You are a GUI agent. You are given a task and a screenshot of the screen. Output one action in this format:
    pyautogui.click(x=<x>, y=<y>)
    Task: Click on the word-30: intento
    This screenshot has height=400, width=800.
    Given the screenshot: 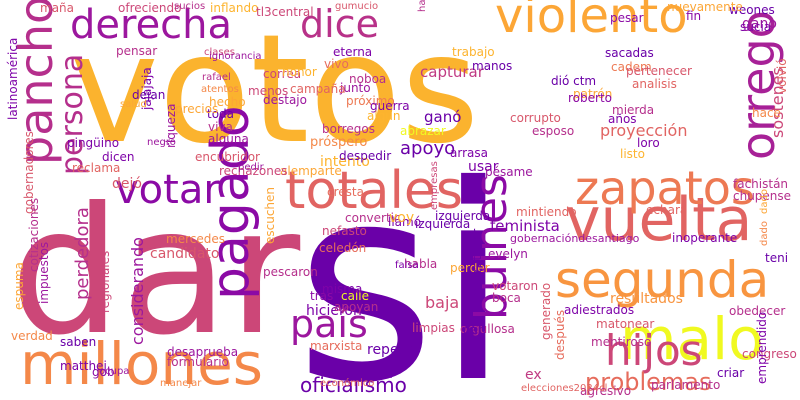 What is the action you would take?
    pyautogui.click(x=345, y=162)
    